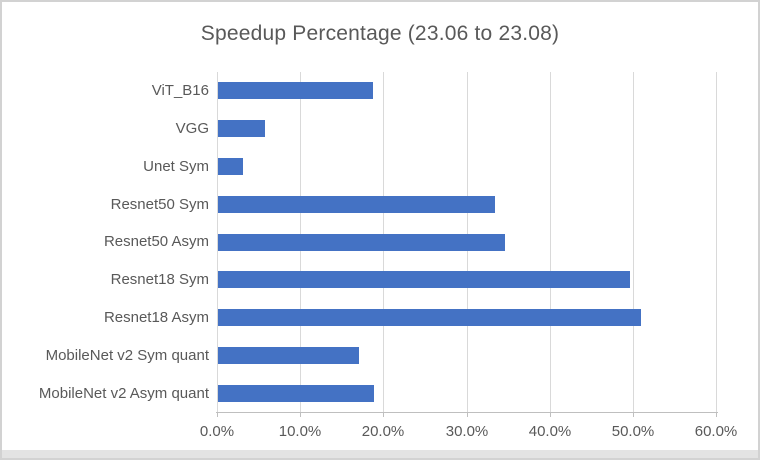 This screenshot has width=760, height=460. Describe the element at coordinates (380, 33) in the screenshot. I see `chart-title: Speedup Percentage (23.06 to 23.08)` at that location.